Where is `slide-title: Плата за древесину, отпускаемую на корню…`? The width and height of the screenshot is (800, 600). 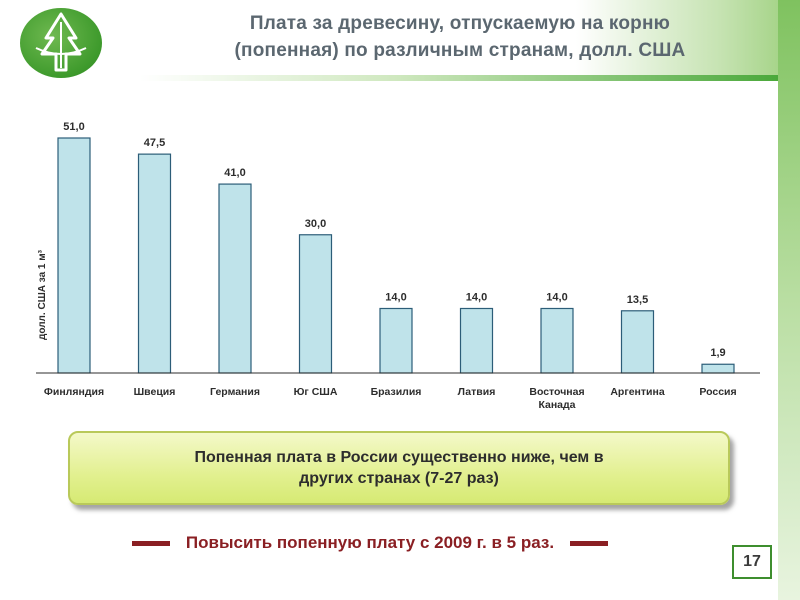
slide-title: Плата за древесину, отпускаемую на корню… is located at coordinates (460, 37).